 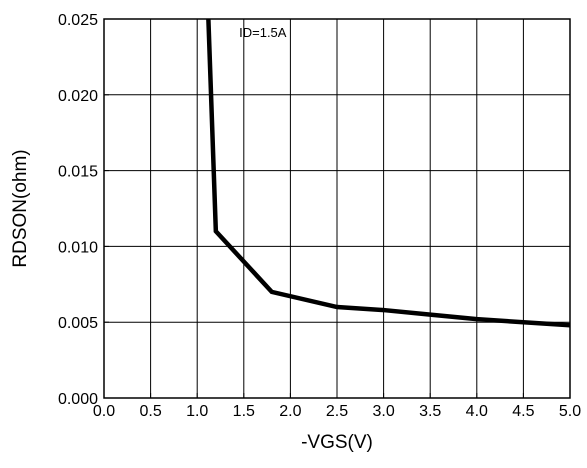 What do you see at coordinates (477, 411) in the screenshot?
I see `x-tick-label: 4.0` at bounding box center [477, 411].